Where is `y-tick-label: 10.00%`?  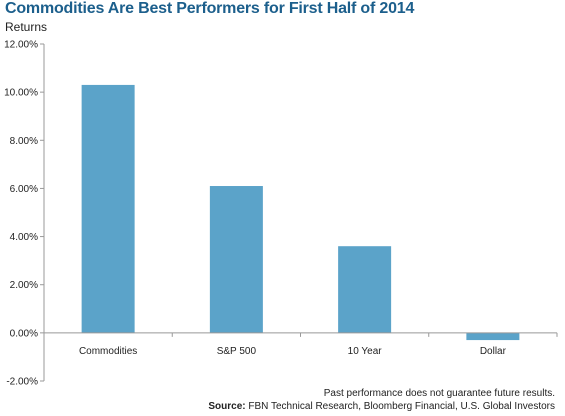 y-tick-label: 10.00% is located at coordinates (21, 93).